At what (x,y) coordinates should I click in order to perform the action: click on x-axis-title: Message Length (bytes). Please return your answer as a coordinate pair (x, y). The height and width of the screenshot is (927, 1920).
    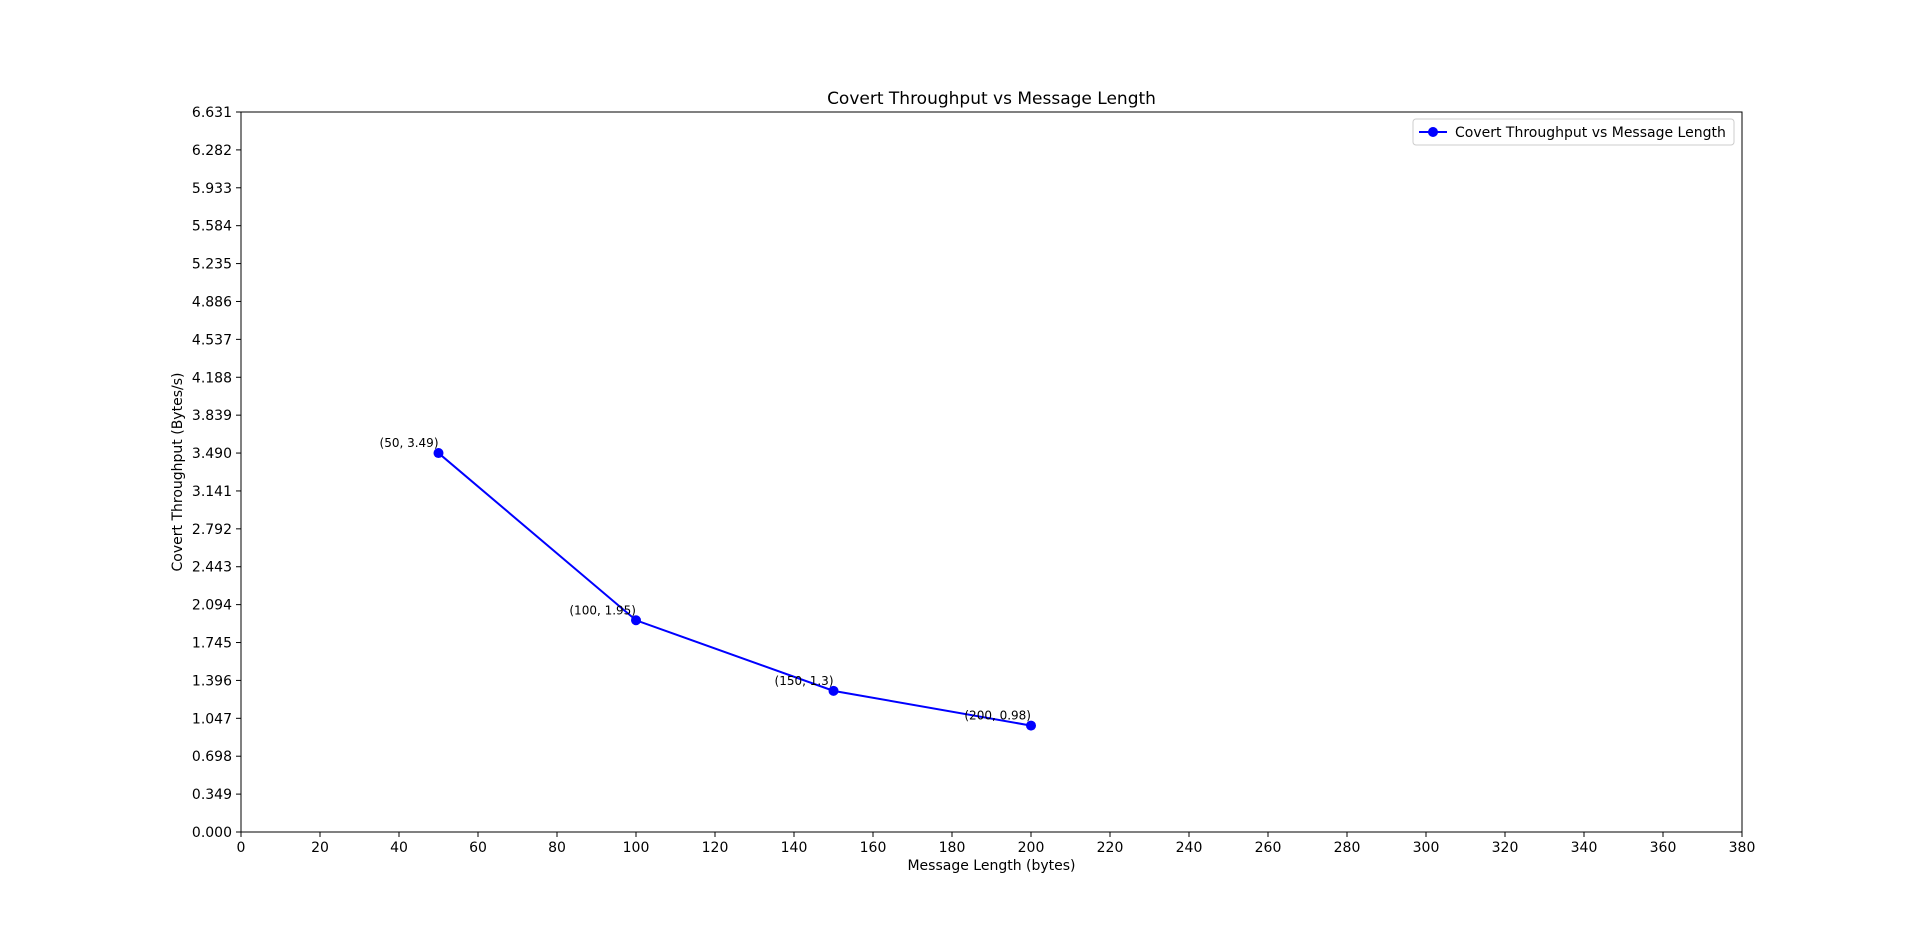
    Looking at the image, I should click on (991, 866).